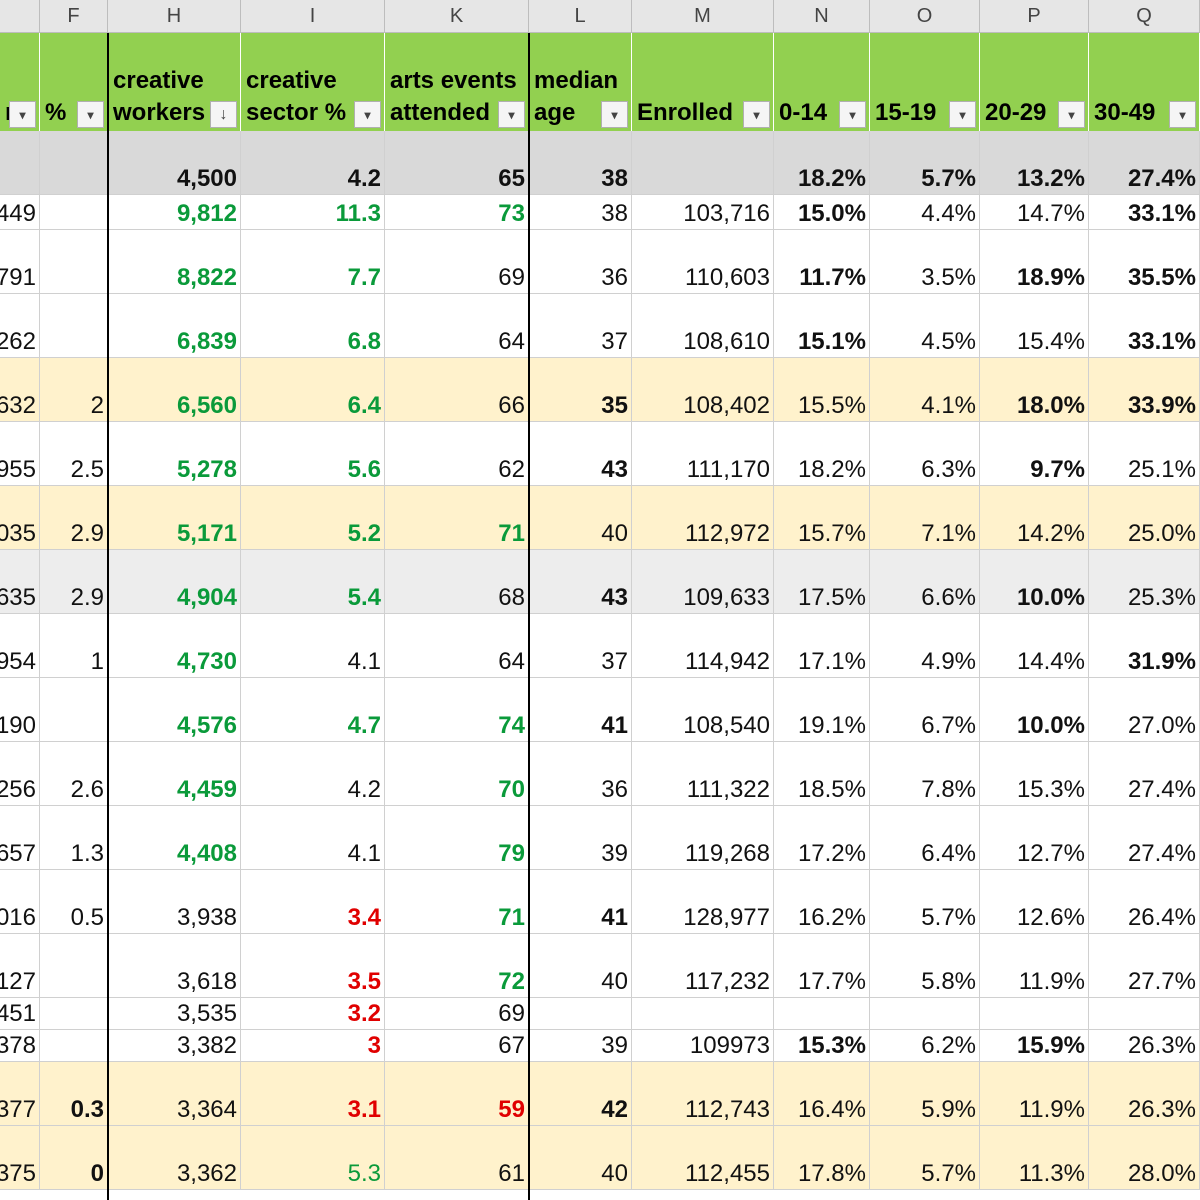 Image resolution: width=1200 pixels, height=1200 pixels. Describe the element at coordinates (822, 82) in the screenshot. I see `header-cell-N: 0-14 ▾` at that location.